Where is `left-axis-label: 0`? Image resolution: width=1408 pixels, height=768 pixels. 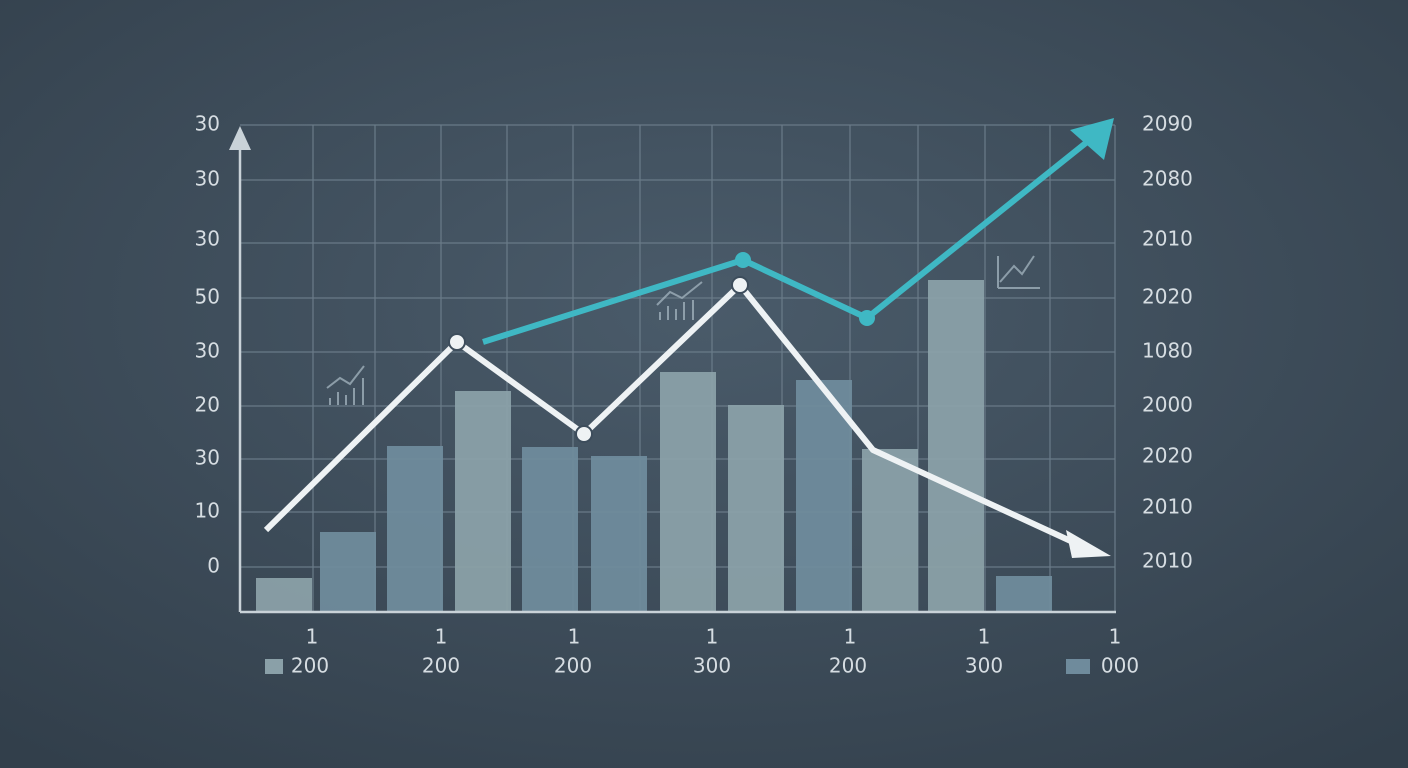
left-axis-label: 0 is located at coordinates (213, 566).